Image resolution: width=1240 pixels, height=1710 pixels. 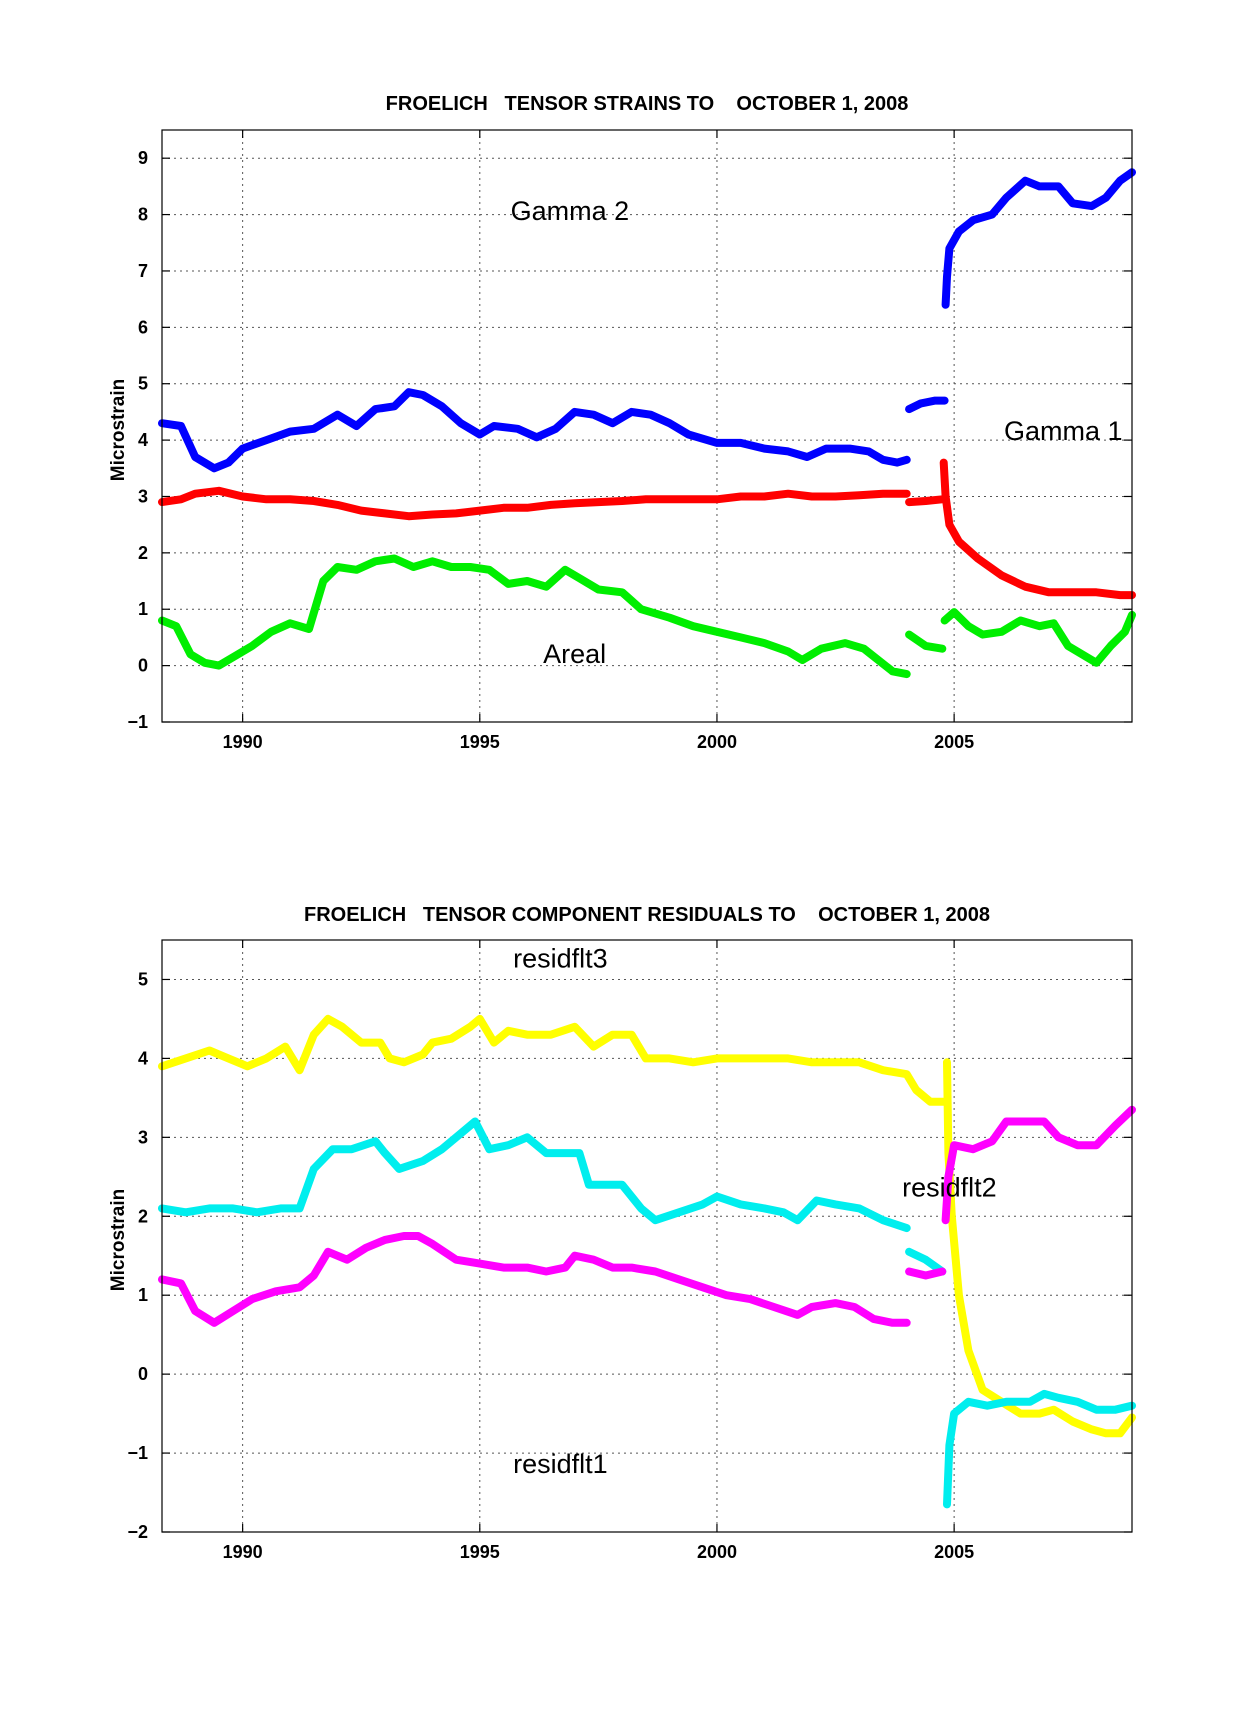 I want to click on residflt1-trace, so click(x=534, y=1279).